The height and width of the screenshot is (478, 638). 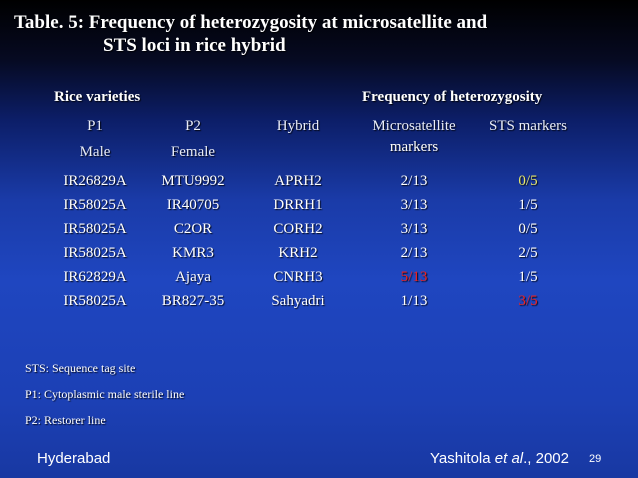 I want to click on col-sts-header: STS markers, so click(x=528, y=126).